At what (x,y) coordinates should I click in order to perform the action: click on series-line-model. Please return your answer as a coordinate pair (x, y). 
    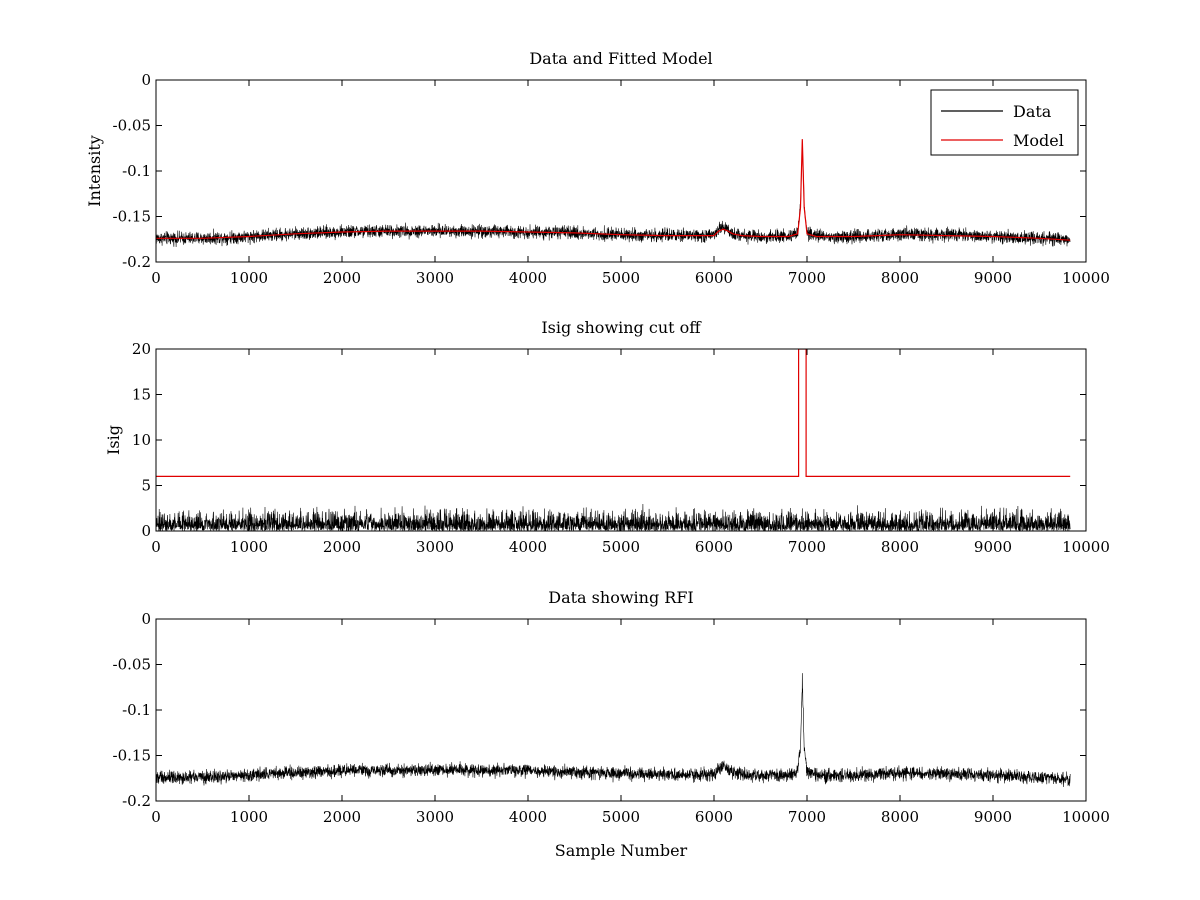
    Looking at the image, I should click on (613, 190).